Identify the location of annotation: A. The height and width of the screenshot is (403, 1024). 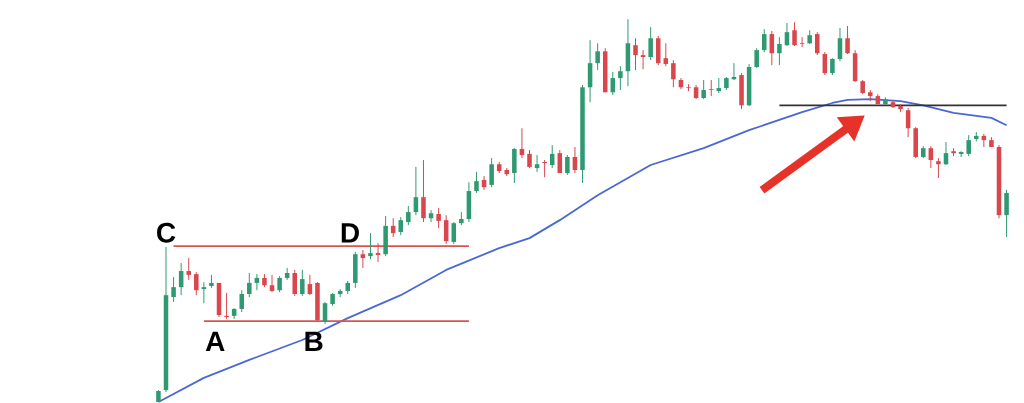
(215, 341).